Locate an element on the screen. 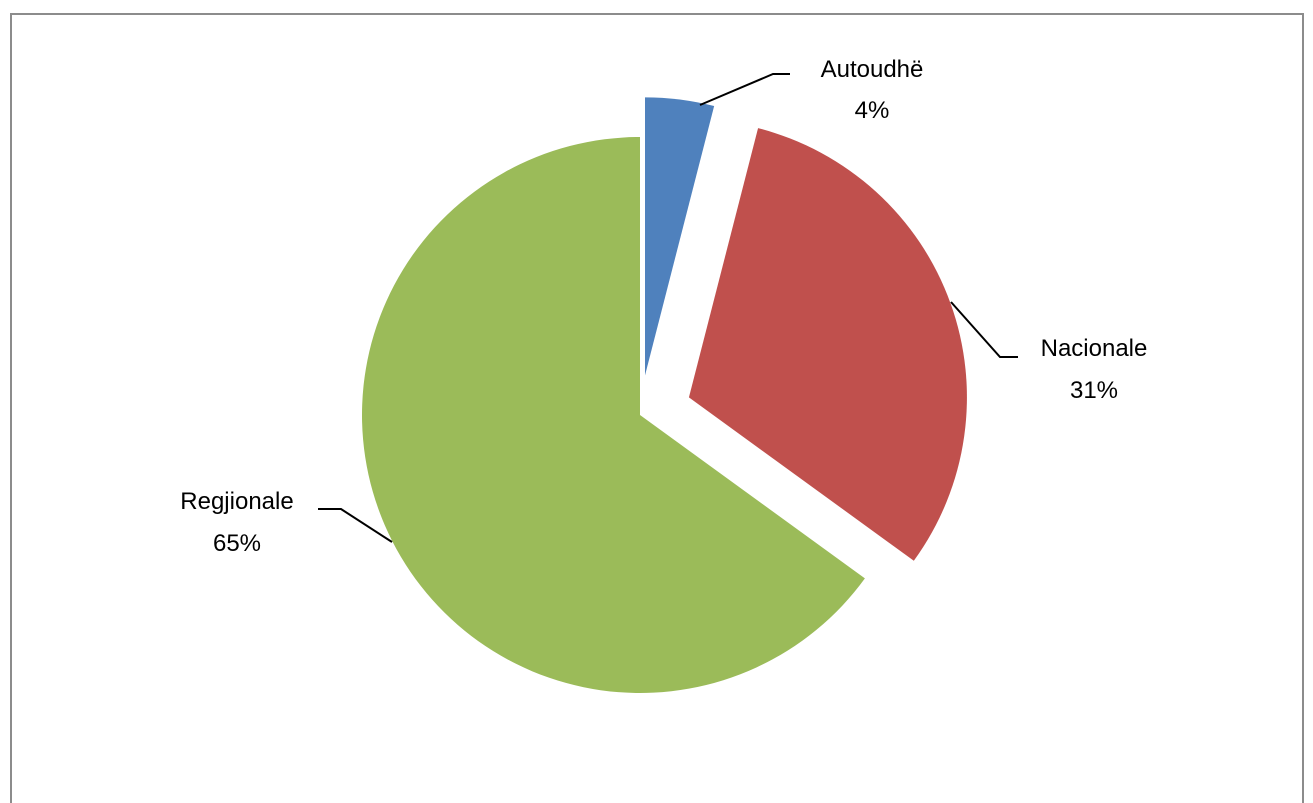 This screenshot has width=1313, height=803. slice-value-nacionale: 31% is located at coordinates (1094, 390).